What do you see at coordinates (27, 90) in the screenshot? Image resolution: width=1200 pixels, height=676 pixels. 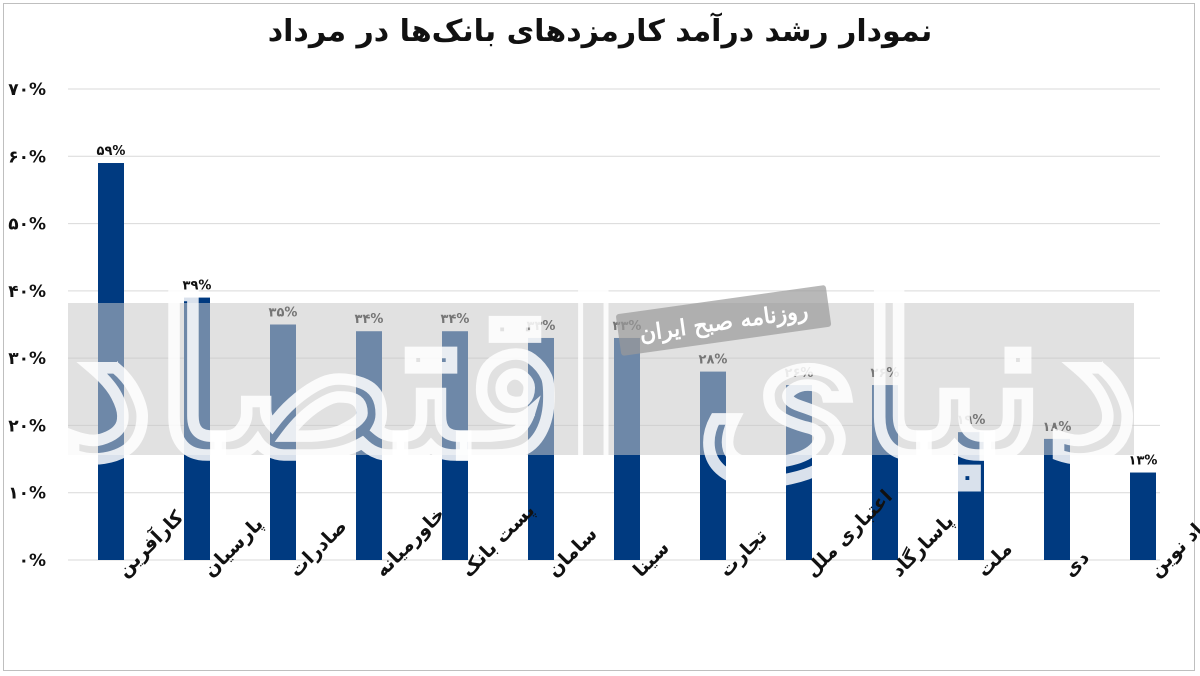 I see `y-tick-label: ۷۰%` at bounding box center [27, 90].